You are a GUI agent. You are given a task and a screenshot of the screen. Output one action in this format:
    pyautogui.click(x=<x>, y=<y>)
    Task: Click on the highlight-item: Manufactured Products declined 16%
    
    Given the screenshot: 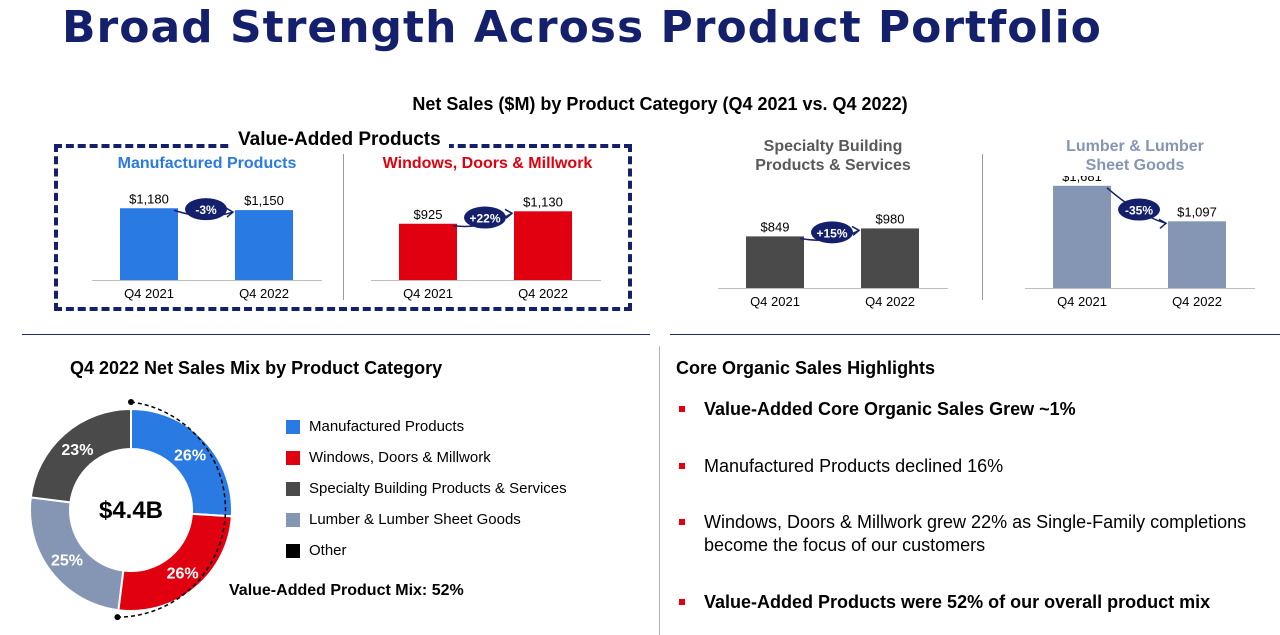 What is the action you would take?
    pyautogui.click(x=971, y=466)
    